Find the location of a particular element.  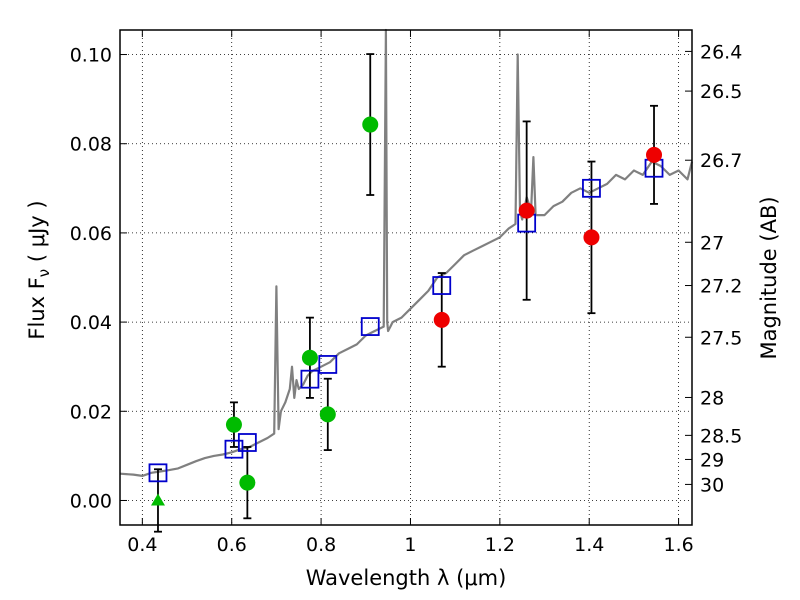

magnitude-tick-label: 26.5 is located at coordinates (721, 92).